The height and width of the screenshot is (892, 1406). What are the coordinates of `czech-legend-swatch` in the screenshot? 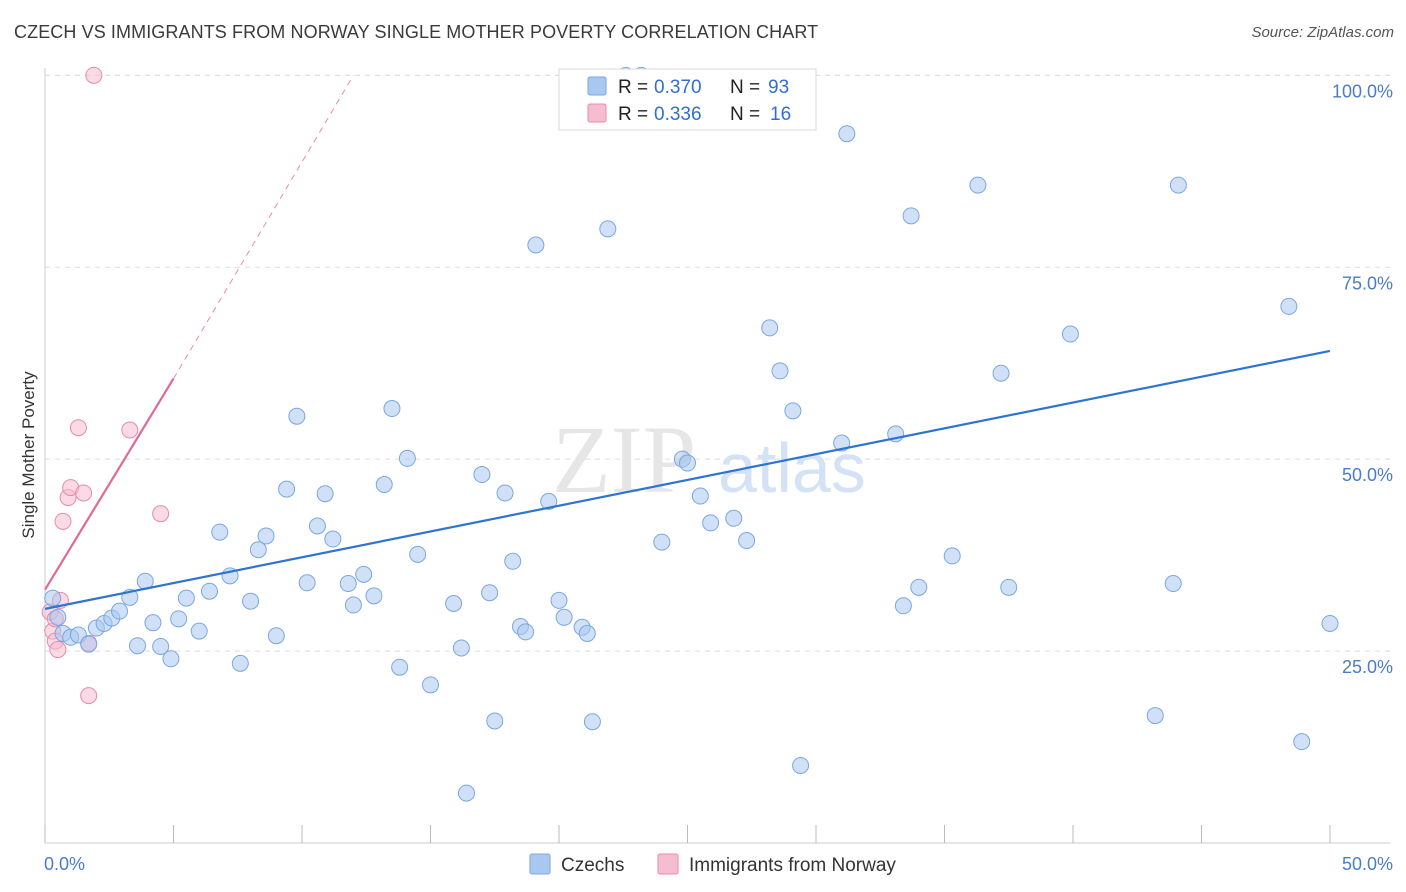 It's located at (597, 86).